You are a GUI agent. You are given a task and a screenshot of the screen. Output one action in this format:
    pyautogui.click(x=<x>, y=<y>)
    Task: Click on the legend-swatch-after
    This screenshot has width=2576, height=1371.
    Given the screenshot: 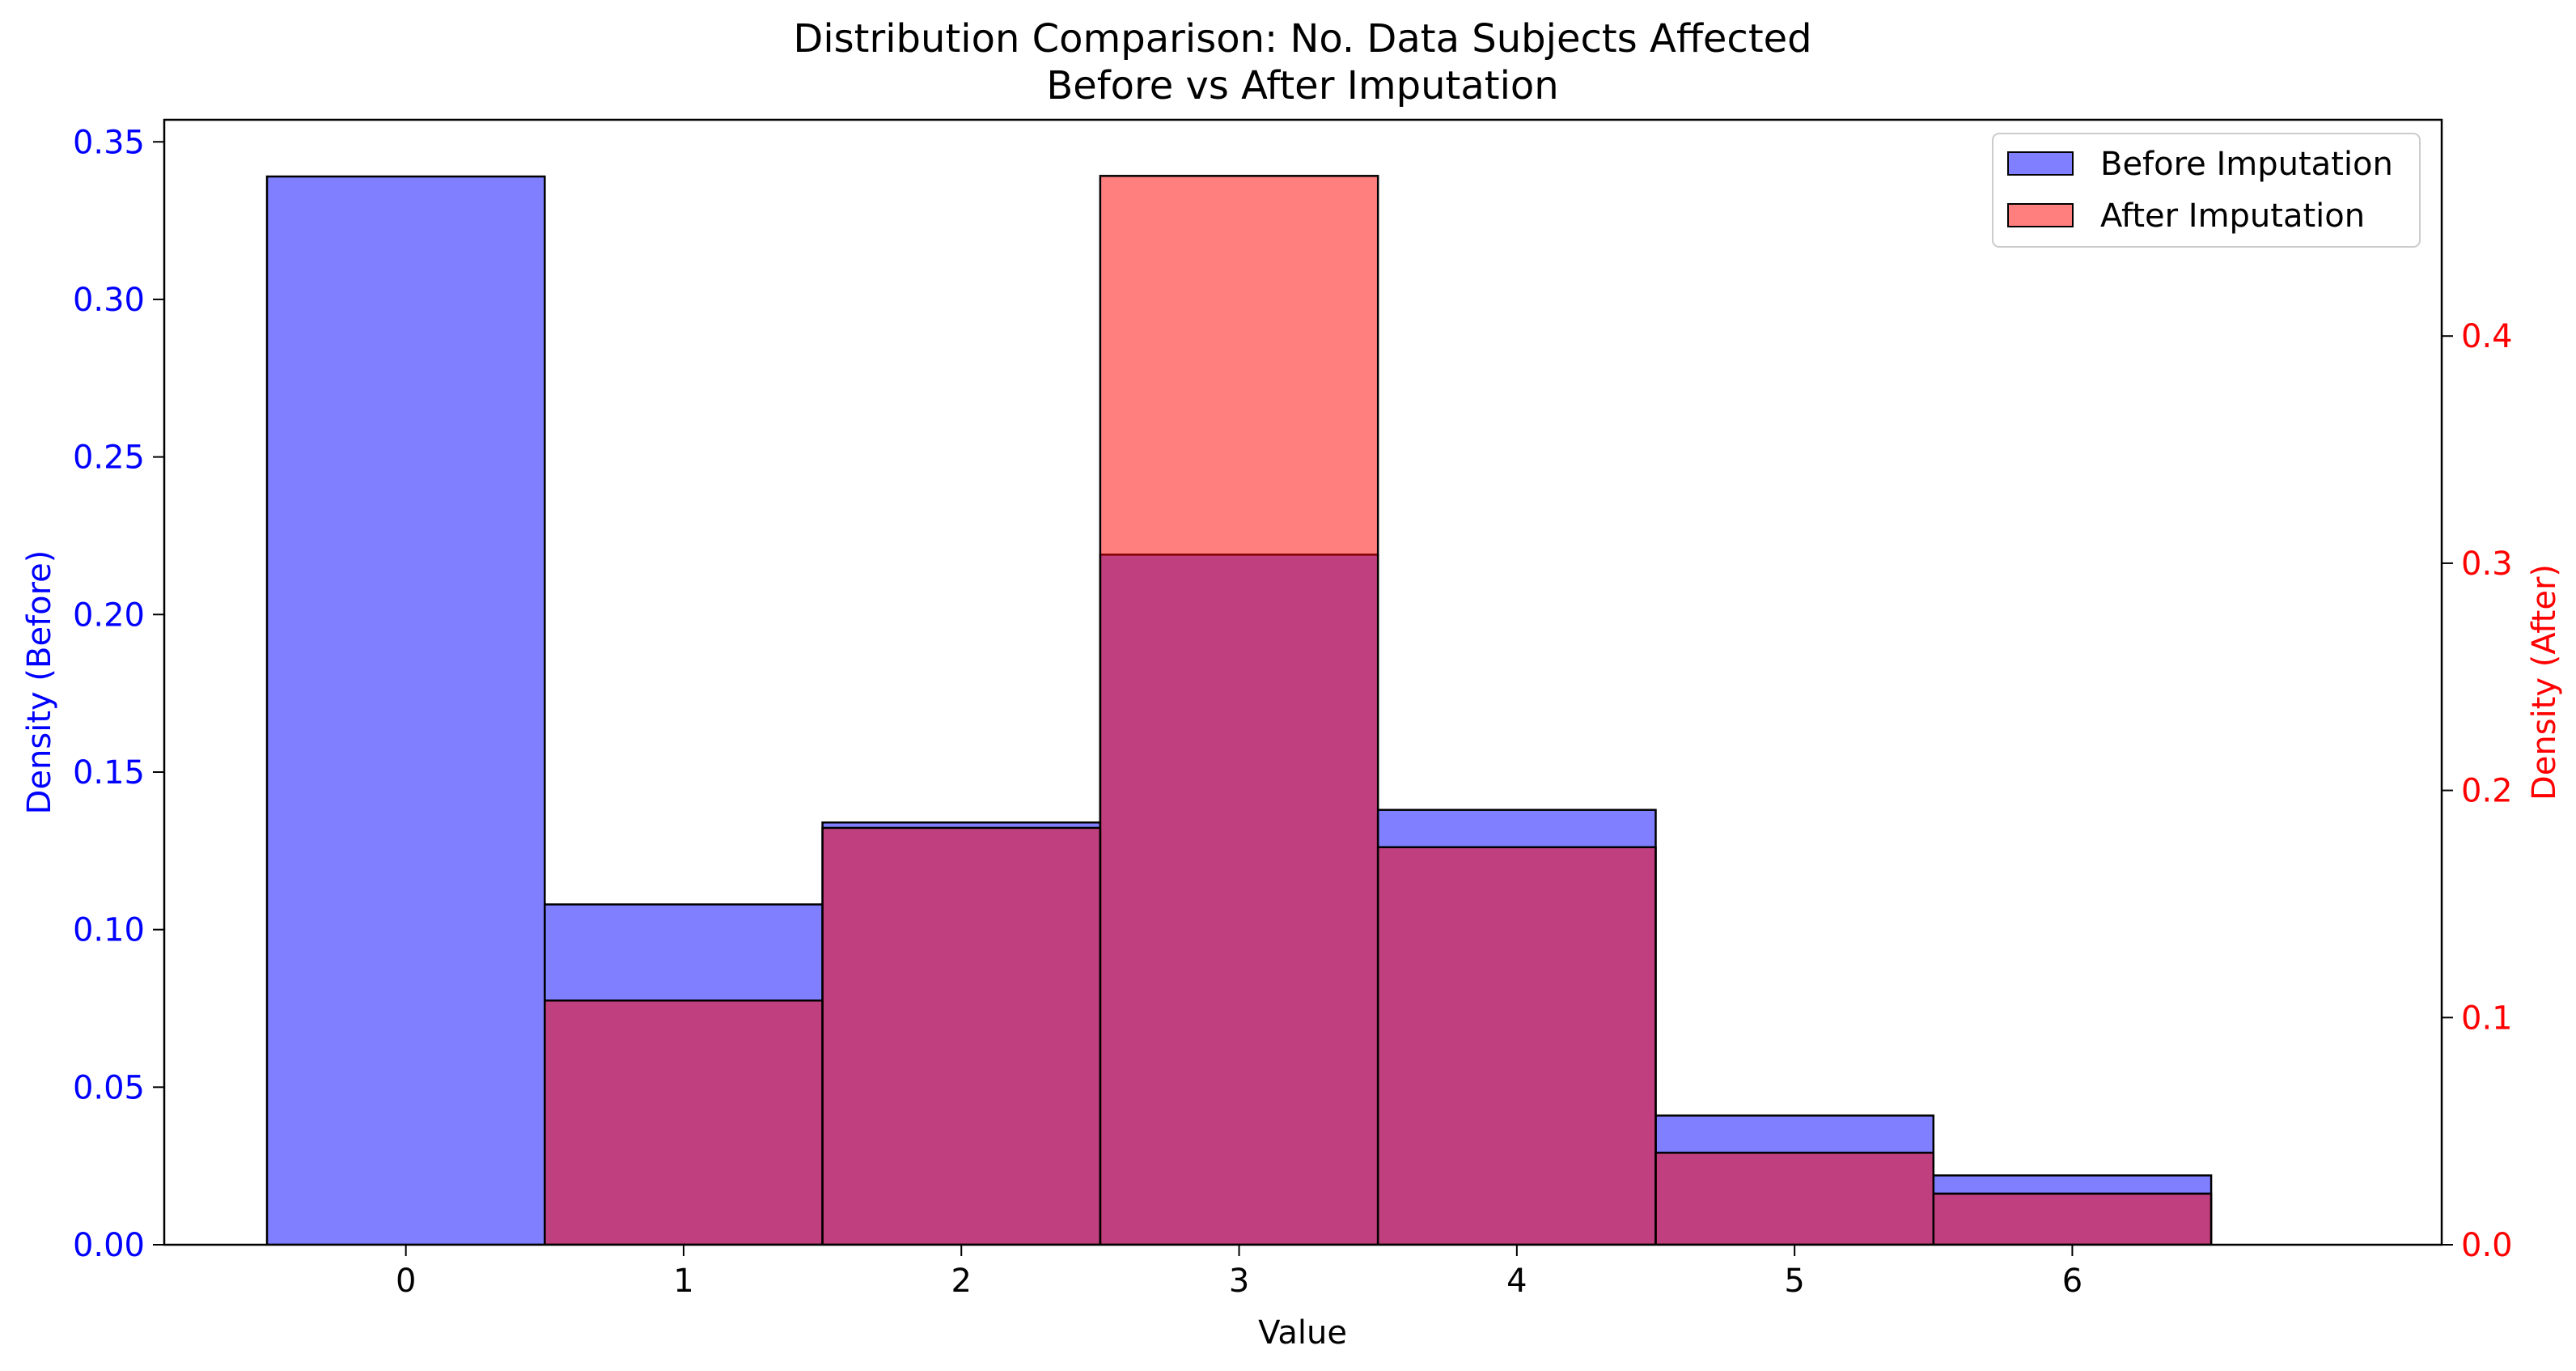 What is the action you would take?
    pyautogui.click(x=2040, y=215)
    